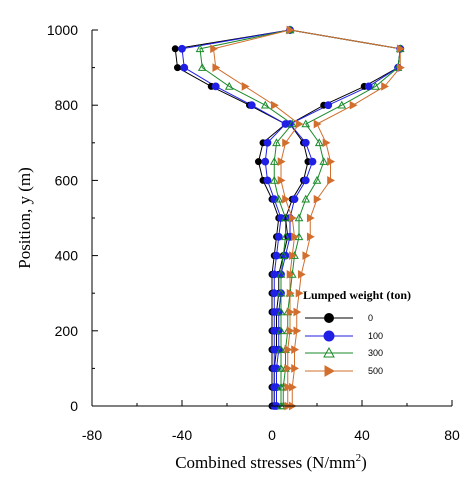 The height and width of the screenshot is (478, 468). Describe the element at coordinates (452, 435) in the screenshot. I see `x-tick-label: 80` at that location.